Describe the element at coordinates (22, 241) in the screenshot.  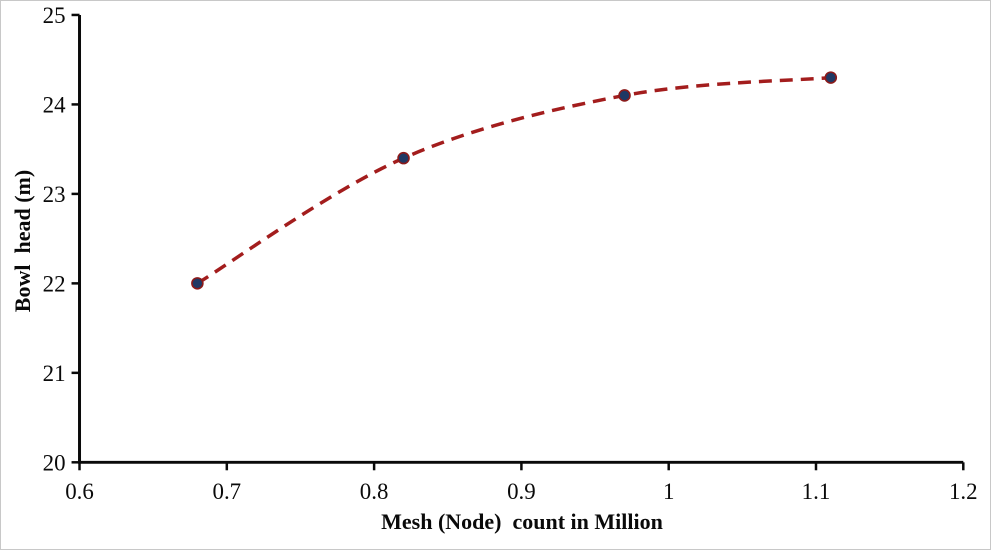
I see `y-axis-label: Bowl head (m)` at that location.